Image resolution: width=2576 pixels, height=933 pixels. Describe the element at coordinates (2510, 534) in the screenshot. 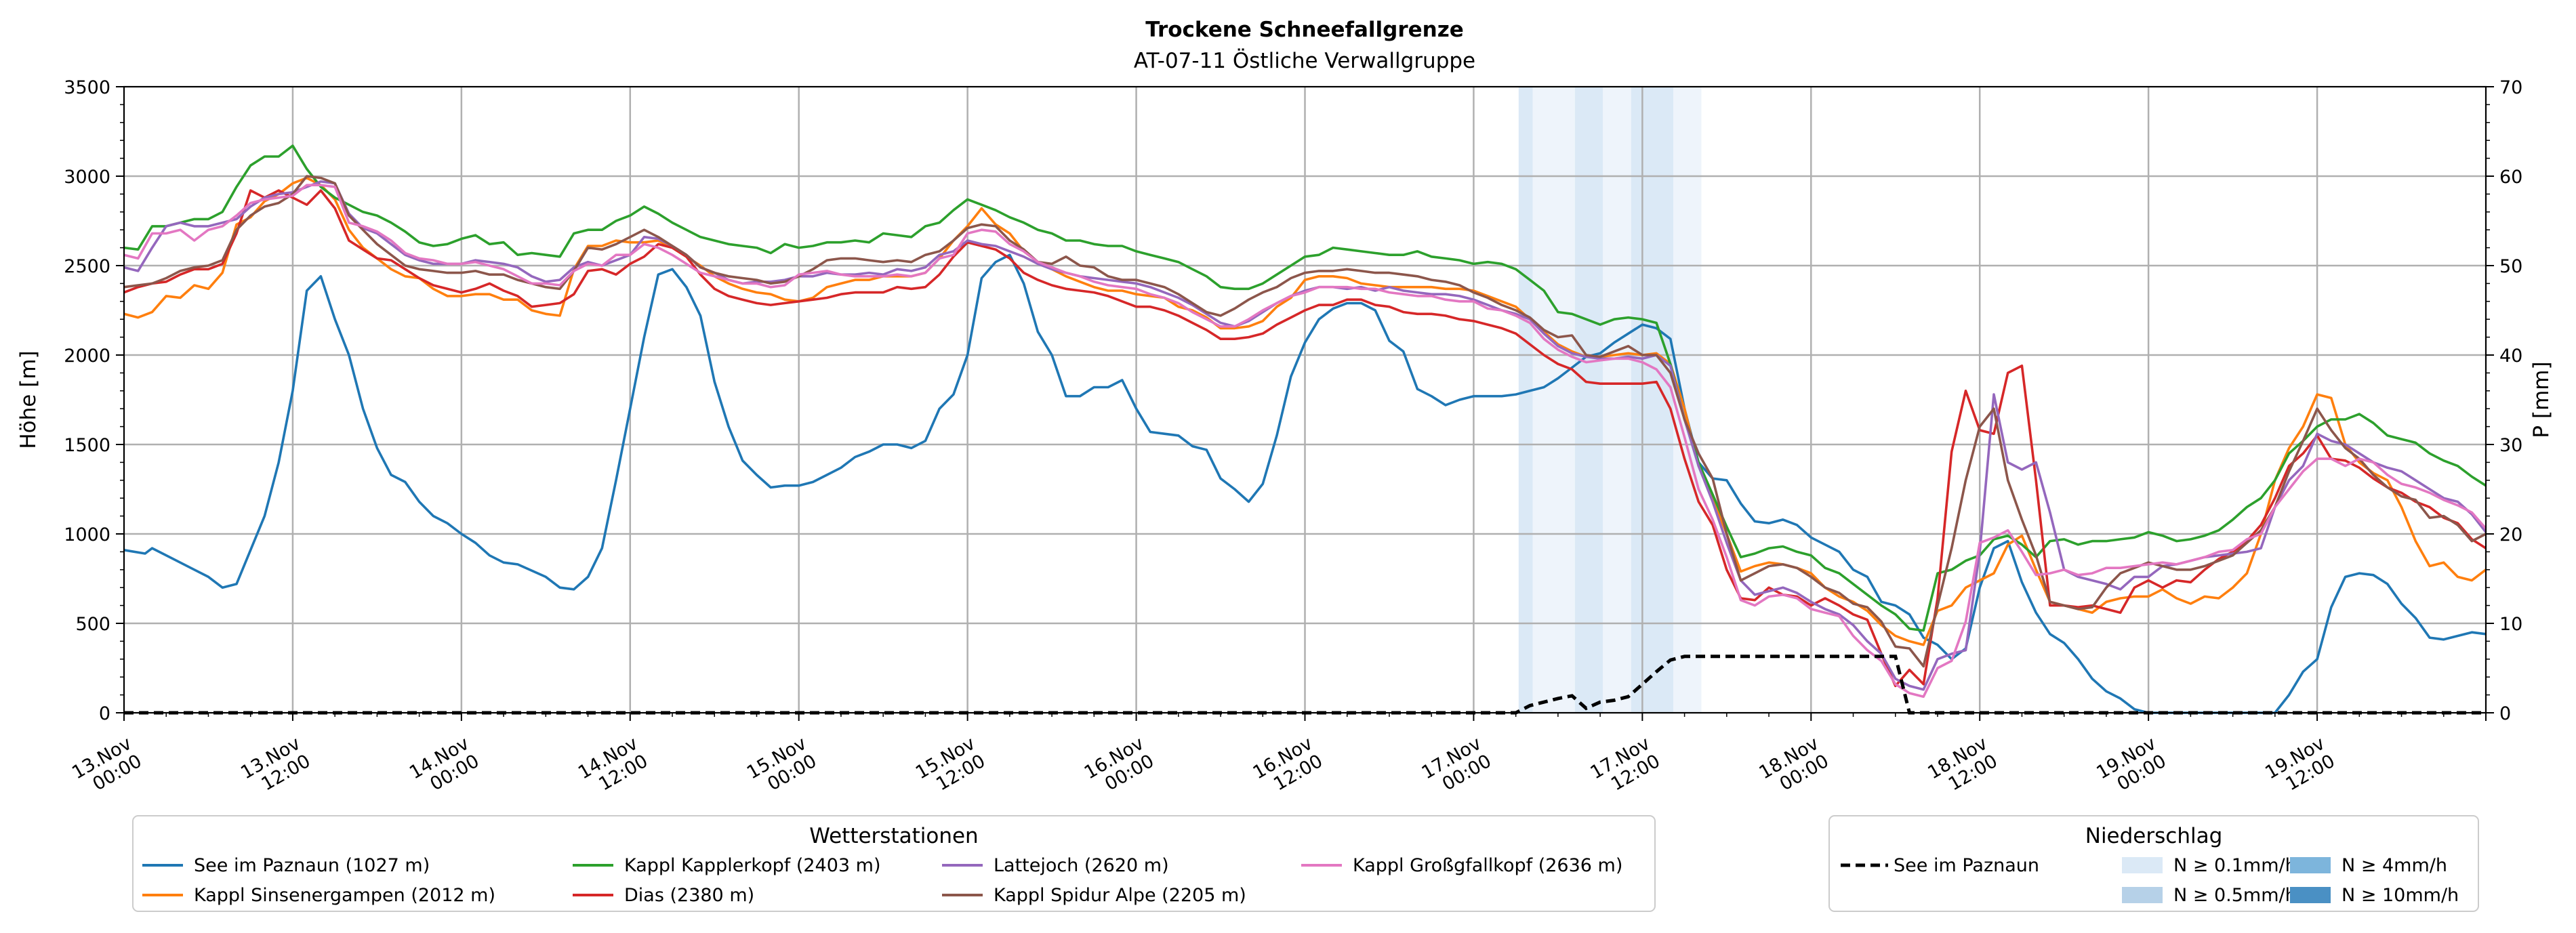

I see `y-tick-label-right: 20` at that location.